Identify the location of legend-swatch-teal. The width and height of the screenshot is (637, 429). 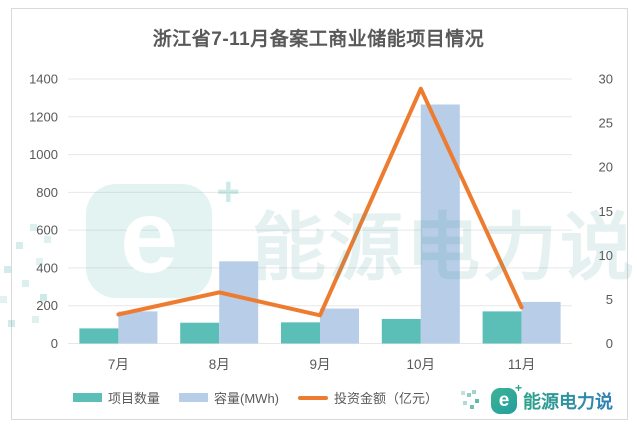
(87, 397).